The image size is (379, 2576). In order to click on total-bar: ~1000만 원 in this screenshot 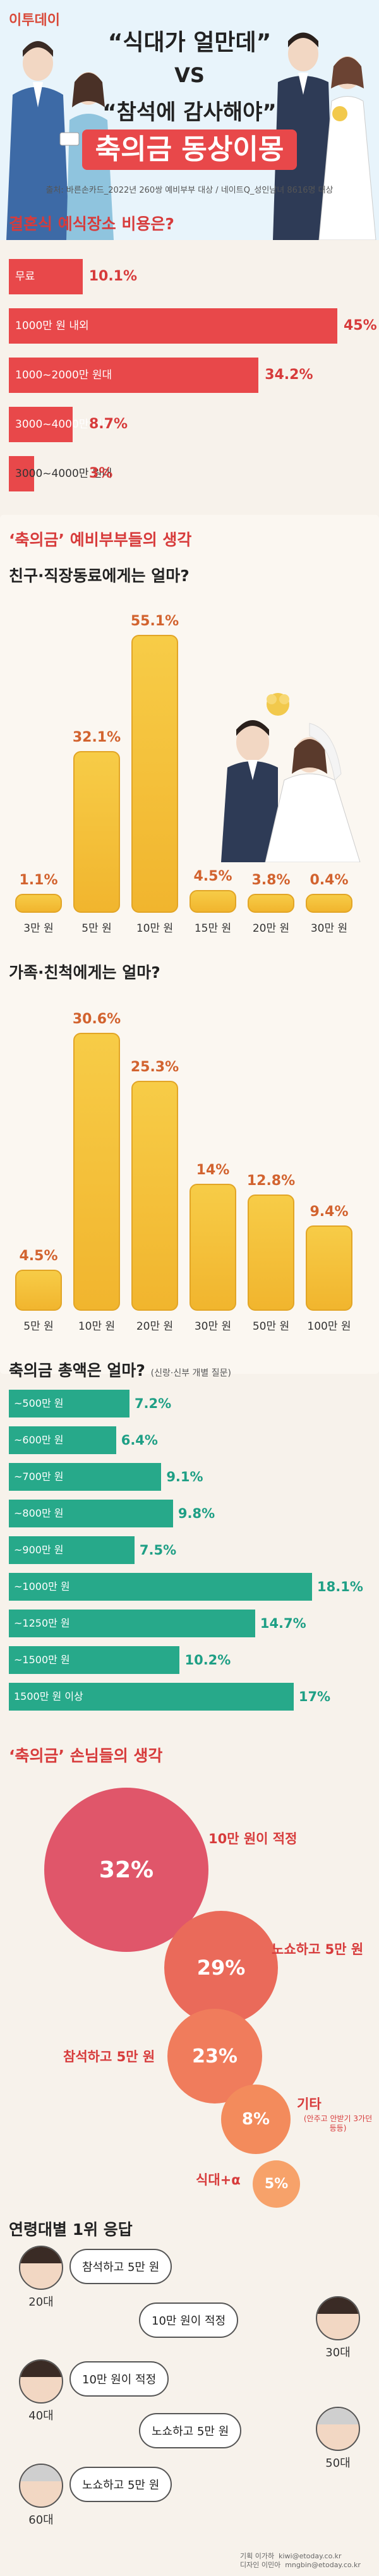, I will do `click(160, 1587)`.